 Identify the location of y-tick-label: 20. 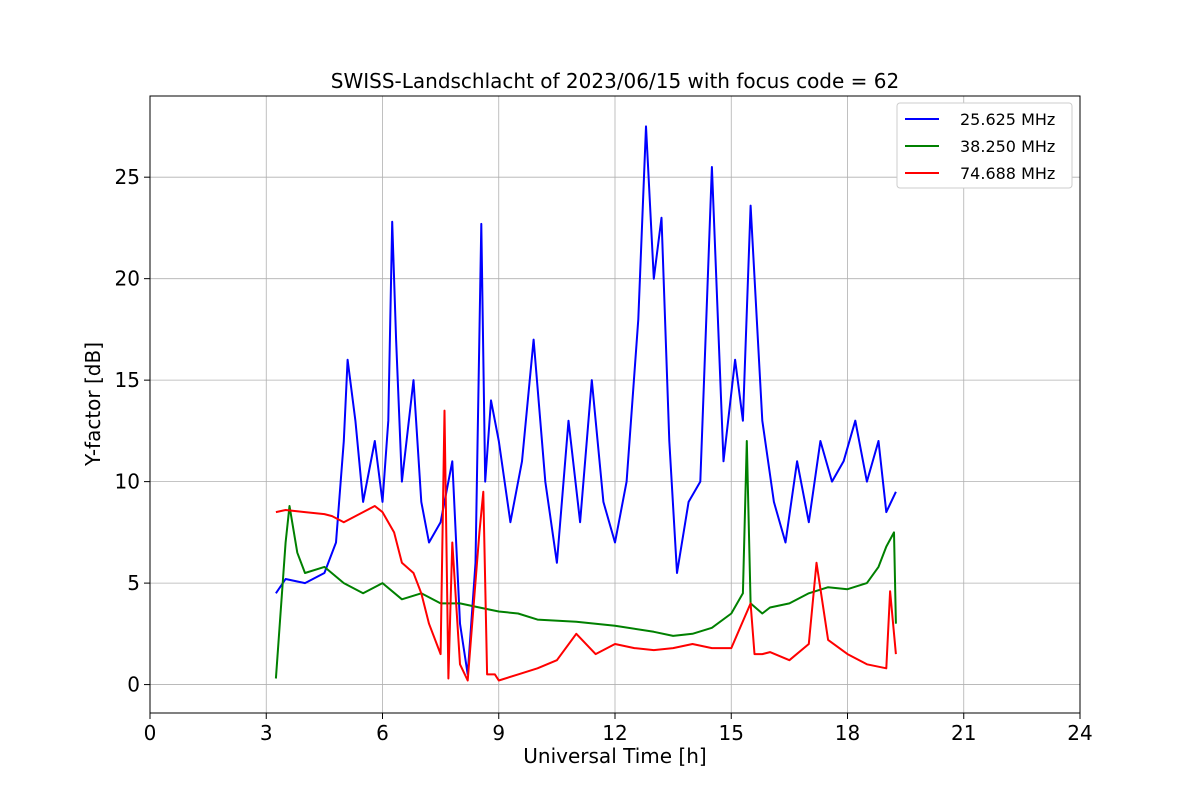
(127, 279).